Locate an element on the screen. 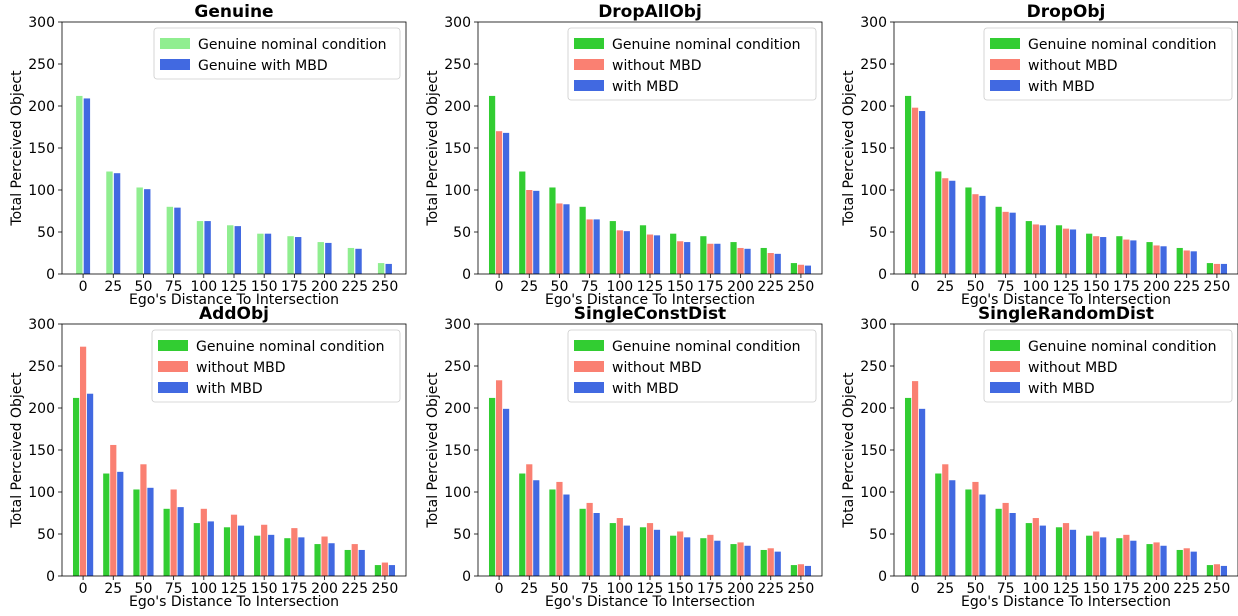 The image size is (1238, 616). y-tick-label: 50 is located at coordinates (46, 233).